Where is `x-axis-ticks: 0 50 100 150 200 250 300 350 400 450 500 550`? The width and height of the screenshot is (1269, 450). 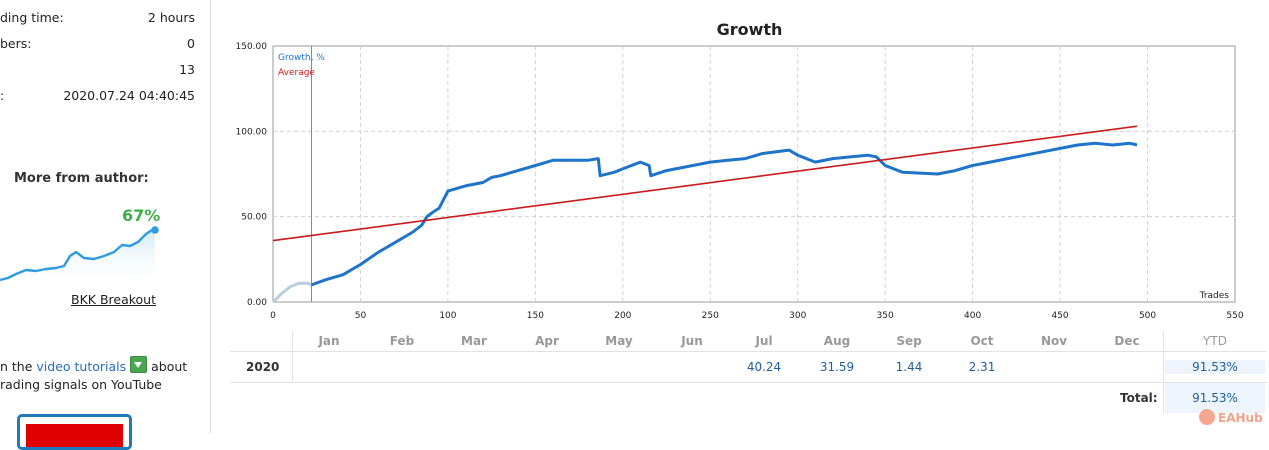 x-axis-ticks: 0 50 100 150 200 250 300 350 400 450 500 550 is located at coordinates (757, 316).